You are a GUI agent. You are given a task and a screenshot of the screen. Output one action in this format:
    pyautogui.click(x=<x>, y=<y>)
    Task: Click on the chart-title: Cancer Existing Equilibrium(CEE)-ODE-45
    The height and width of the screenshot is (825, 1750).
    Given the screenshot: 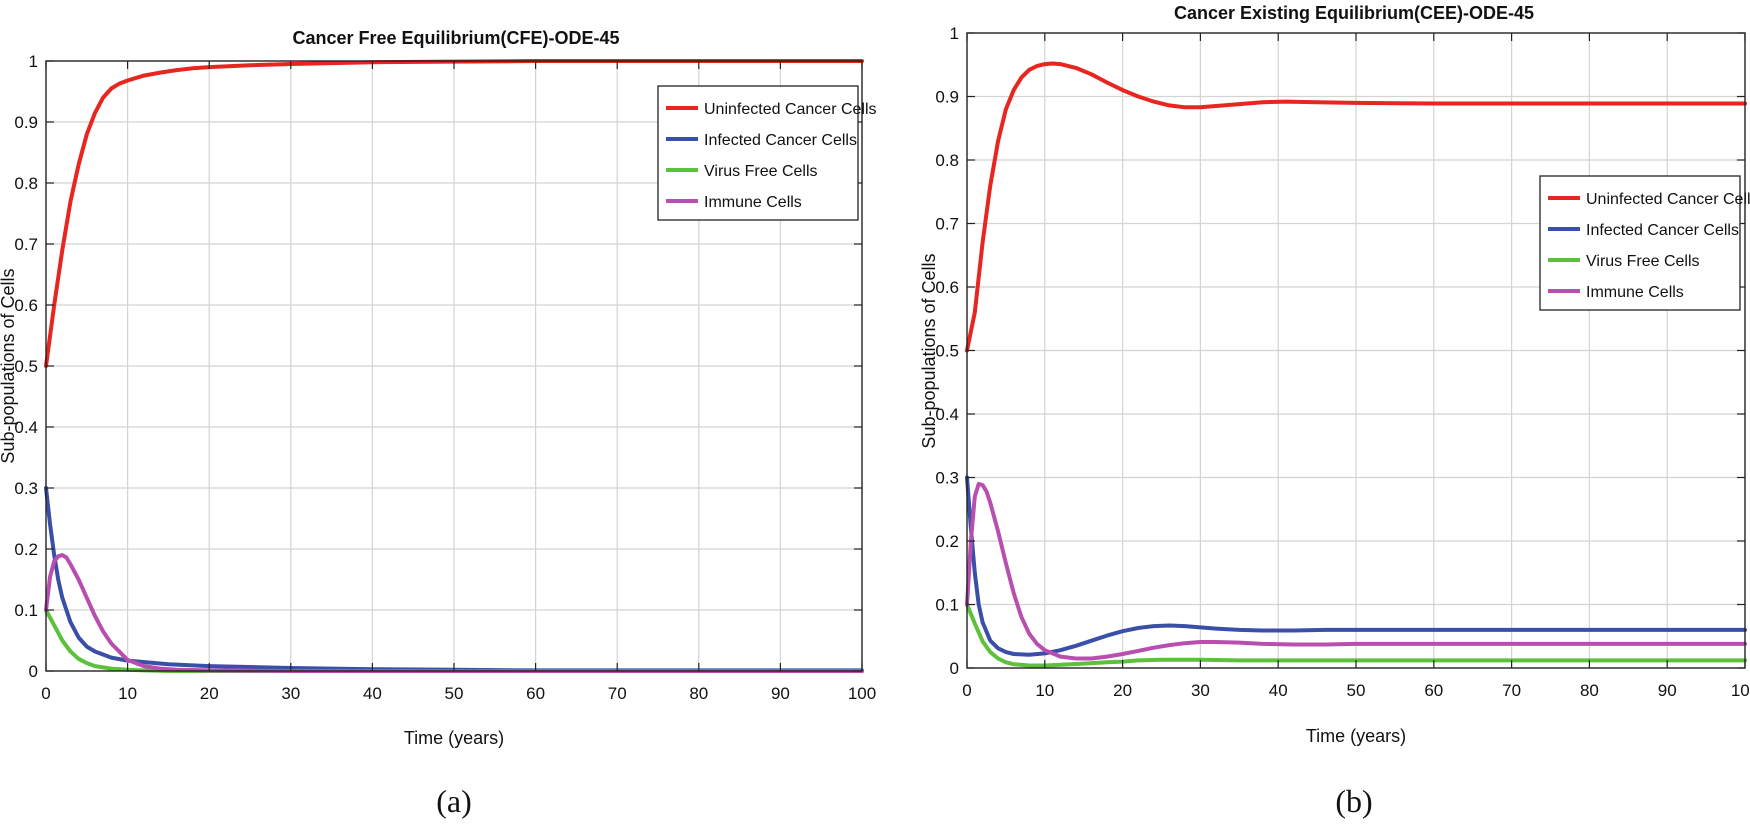 What is the action you would take?
    pyautogui.click(x=1354, y=13)
    